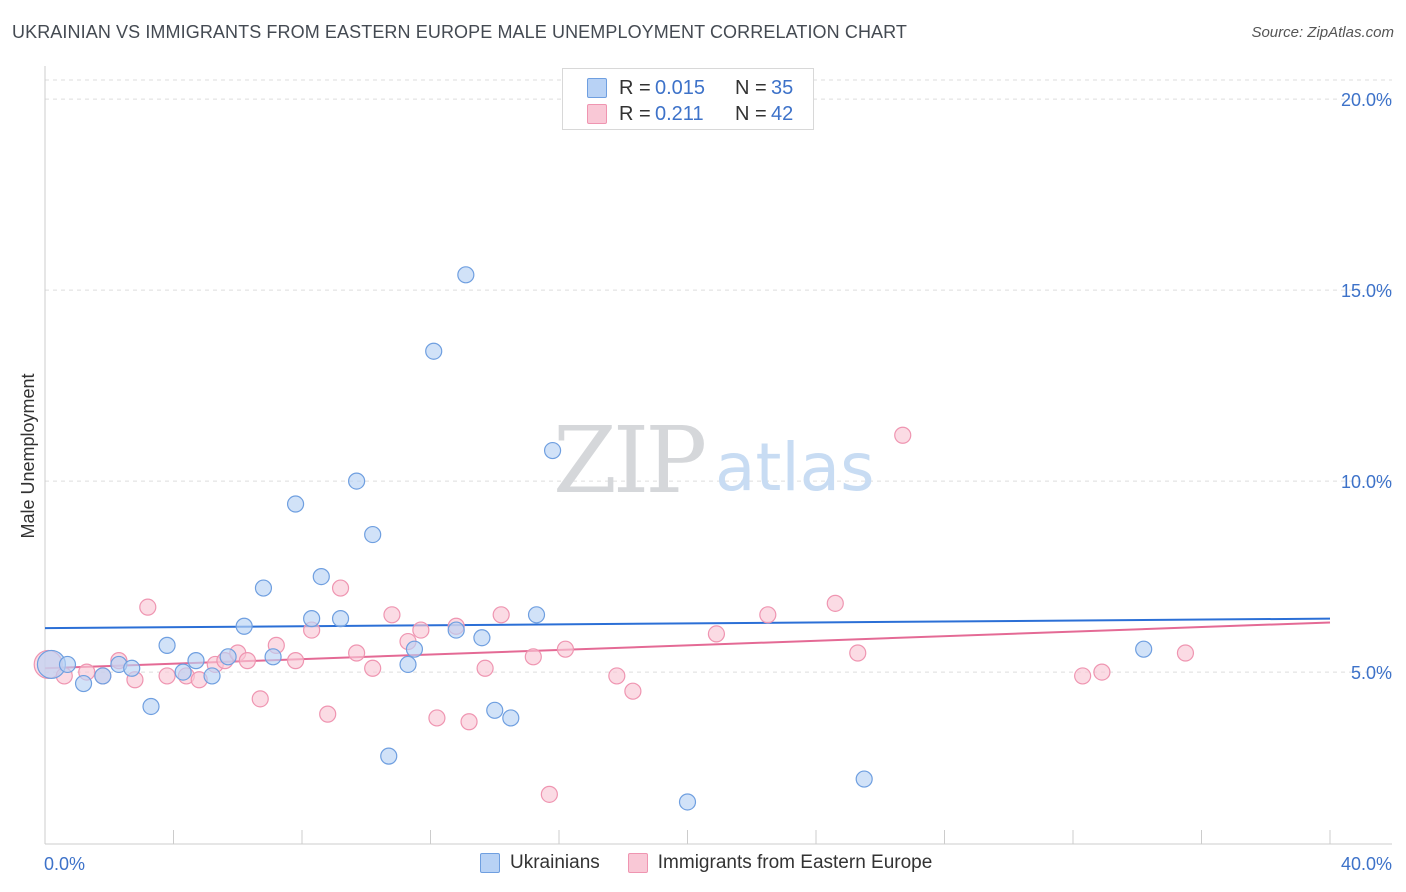  What do you see at coordinates (680, 87) in the screenshot?
I see `legend-r-value: 0.015` at bounding box center [680, 87].